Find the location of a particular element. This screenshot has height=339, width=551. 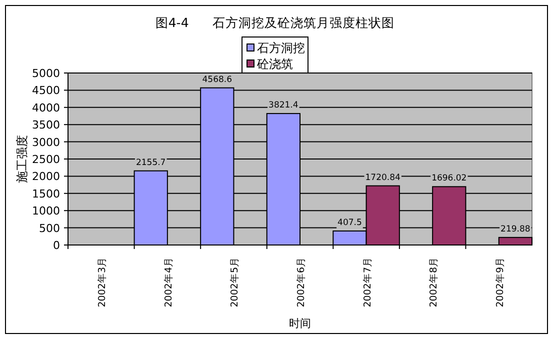

y-tick-label: 5000 is located at coordinates (46, 73).